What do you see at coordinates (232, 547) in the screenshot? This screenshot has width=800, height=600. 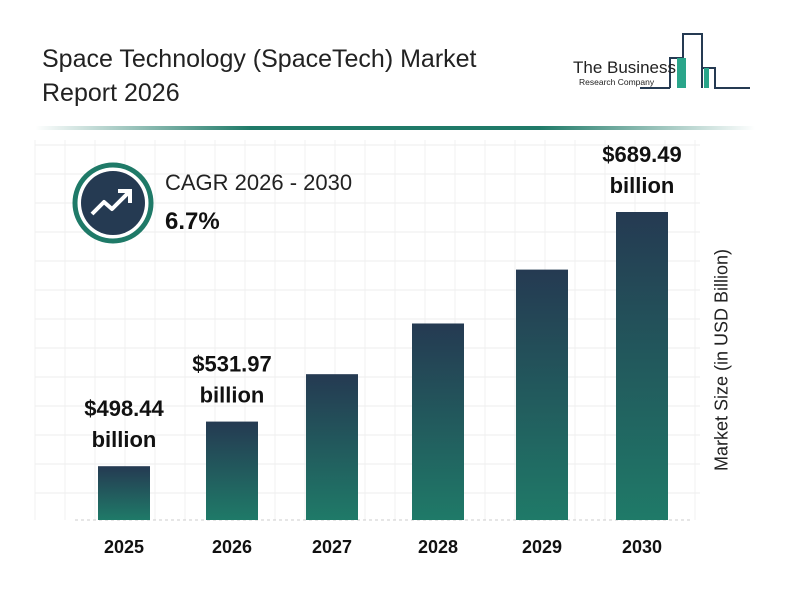 I see `x-tick-label: 2026` at bounding box center [232, 547].